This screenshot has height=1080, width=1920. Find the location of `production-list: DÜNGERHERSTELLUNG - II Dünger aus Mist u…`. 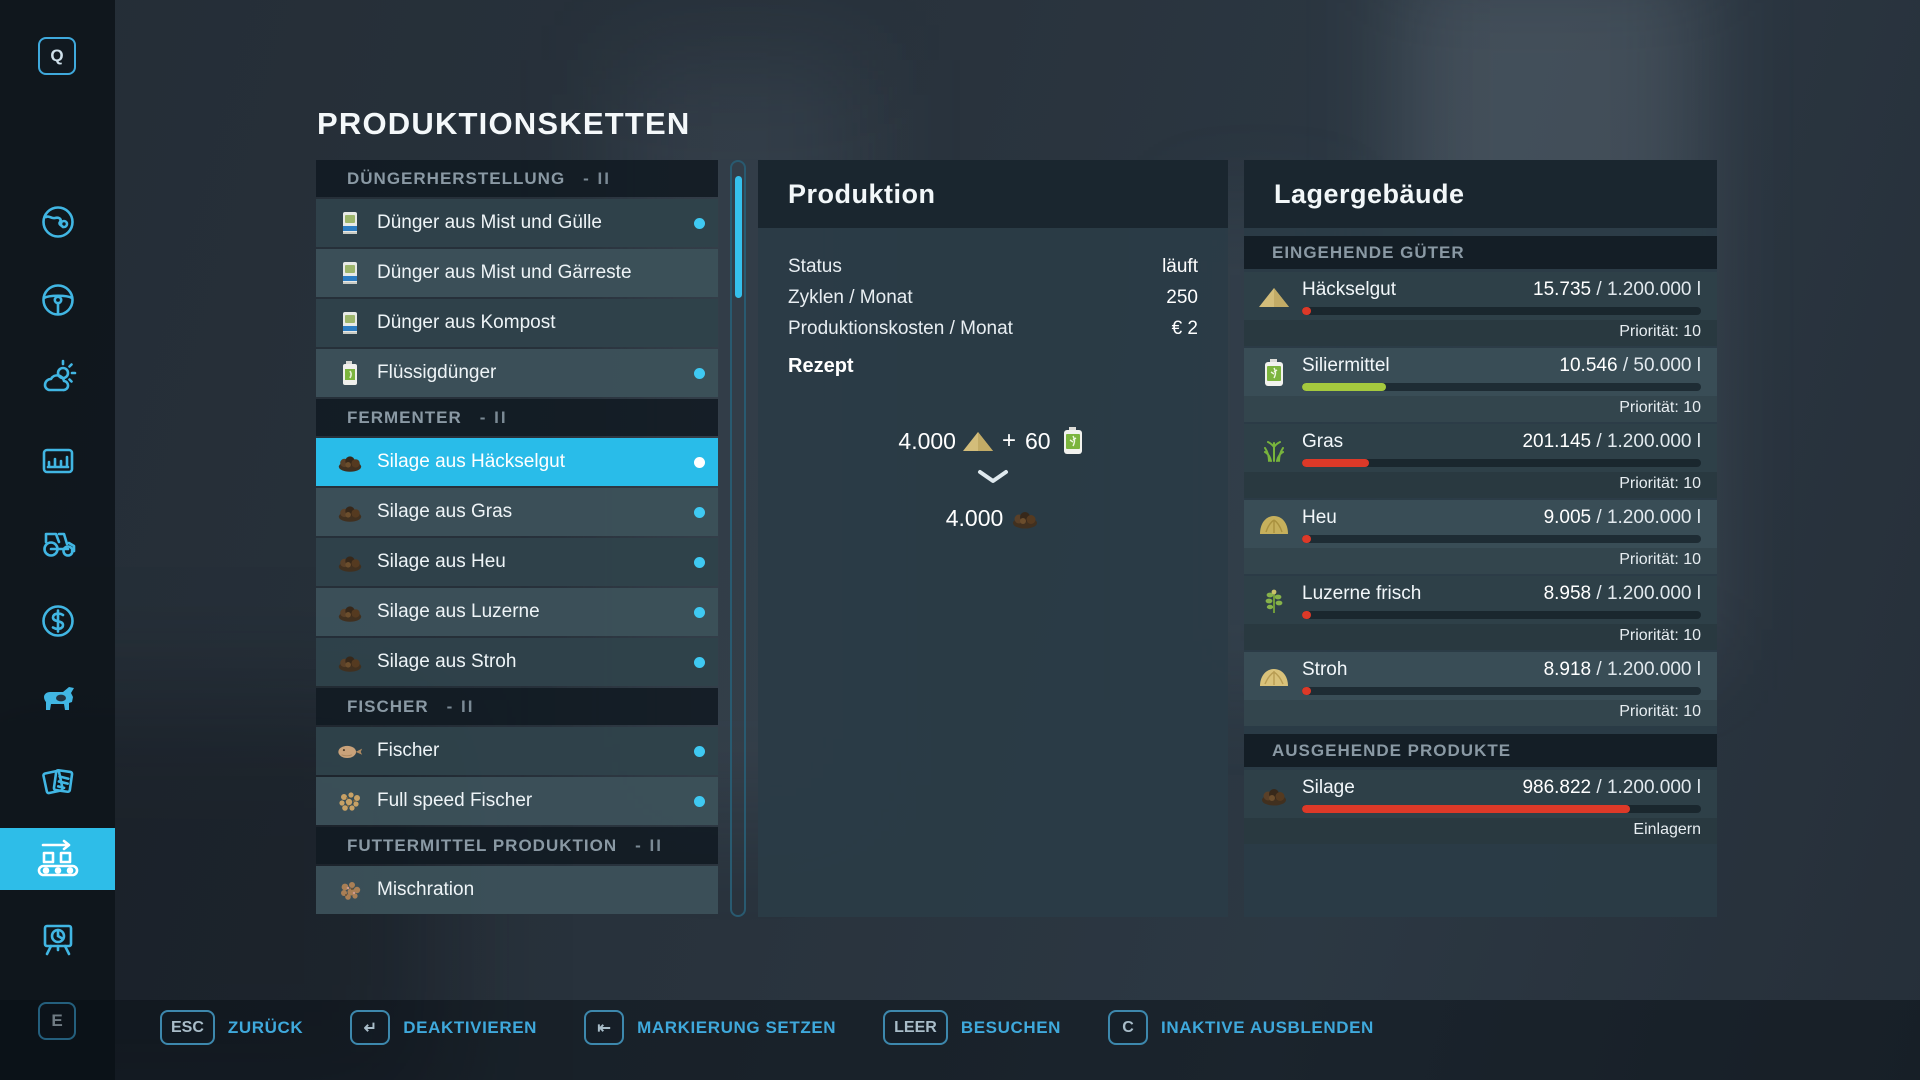

production-list: DÜNGERHERSTELLUNG - II Dünger aus Mist u… is located at coordinates (517, 538).